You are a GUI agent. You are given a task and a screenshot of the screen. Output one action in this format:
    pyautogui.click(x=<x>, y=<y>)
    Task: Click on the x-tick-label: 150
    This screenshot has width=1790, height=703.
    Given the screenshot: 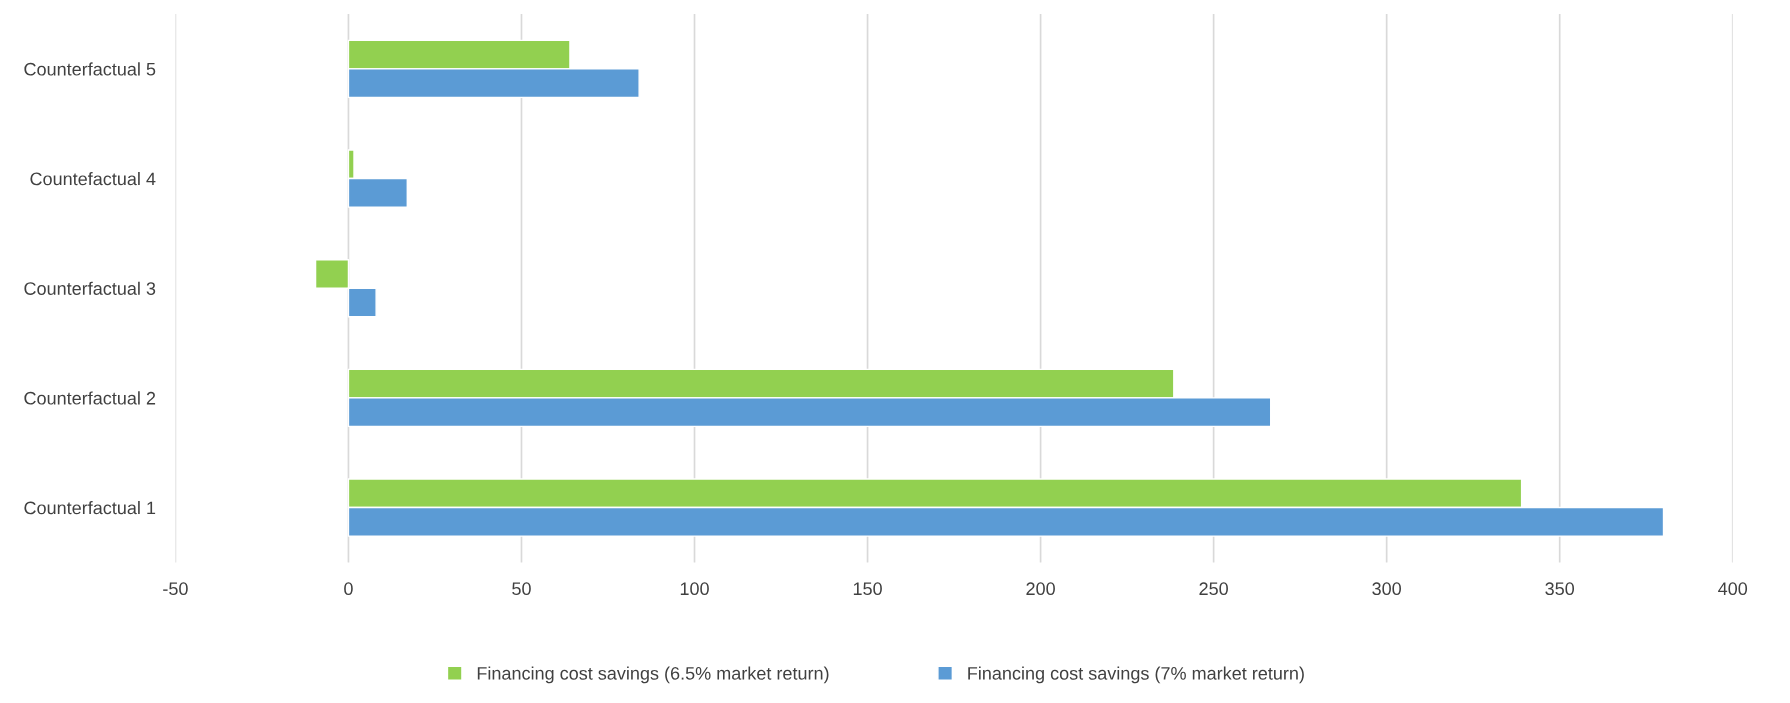 What is the action you would take?
    pyautogui.click(x=867, y=589)
    